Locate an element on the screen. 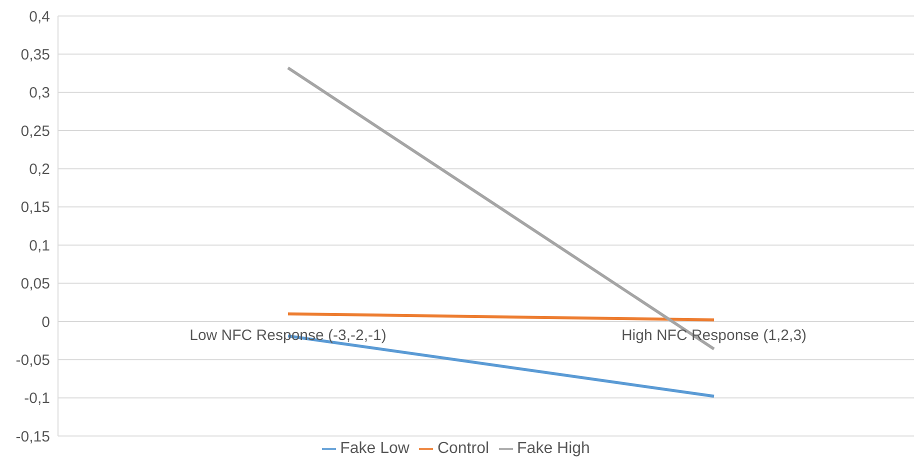 Image resolution: width=922 pixels, height=466 pixels. y-tick-label: -0,05 is located at coordinates (33, 360).